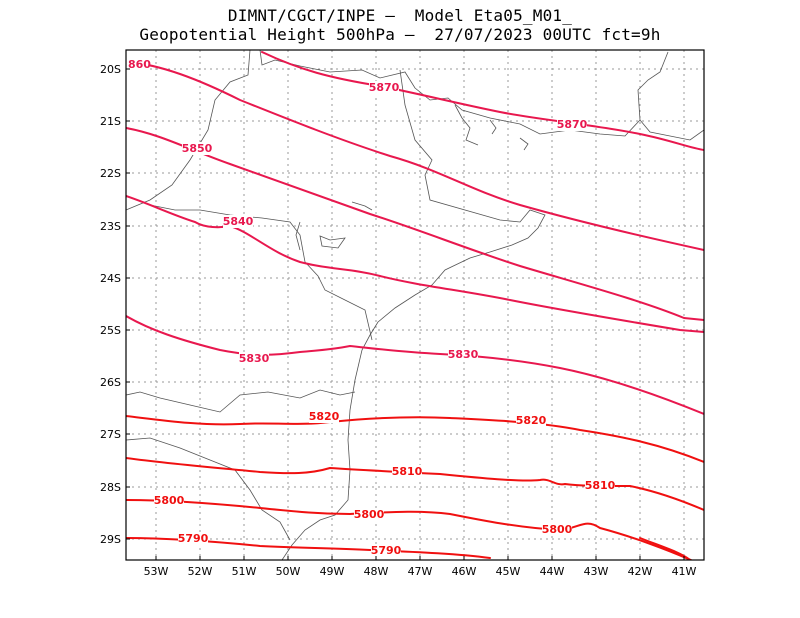 The height and width of the screenshot is (618, 800). Describe the element at coordinates (552, 571) in the screenshot. I see `lon-label-44w: 44W` at that location.